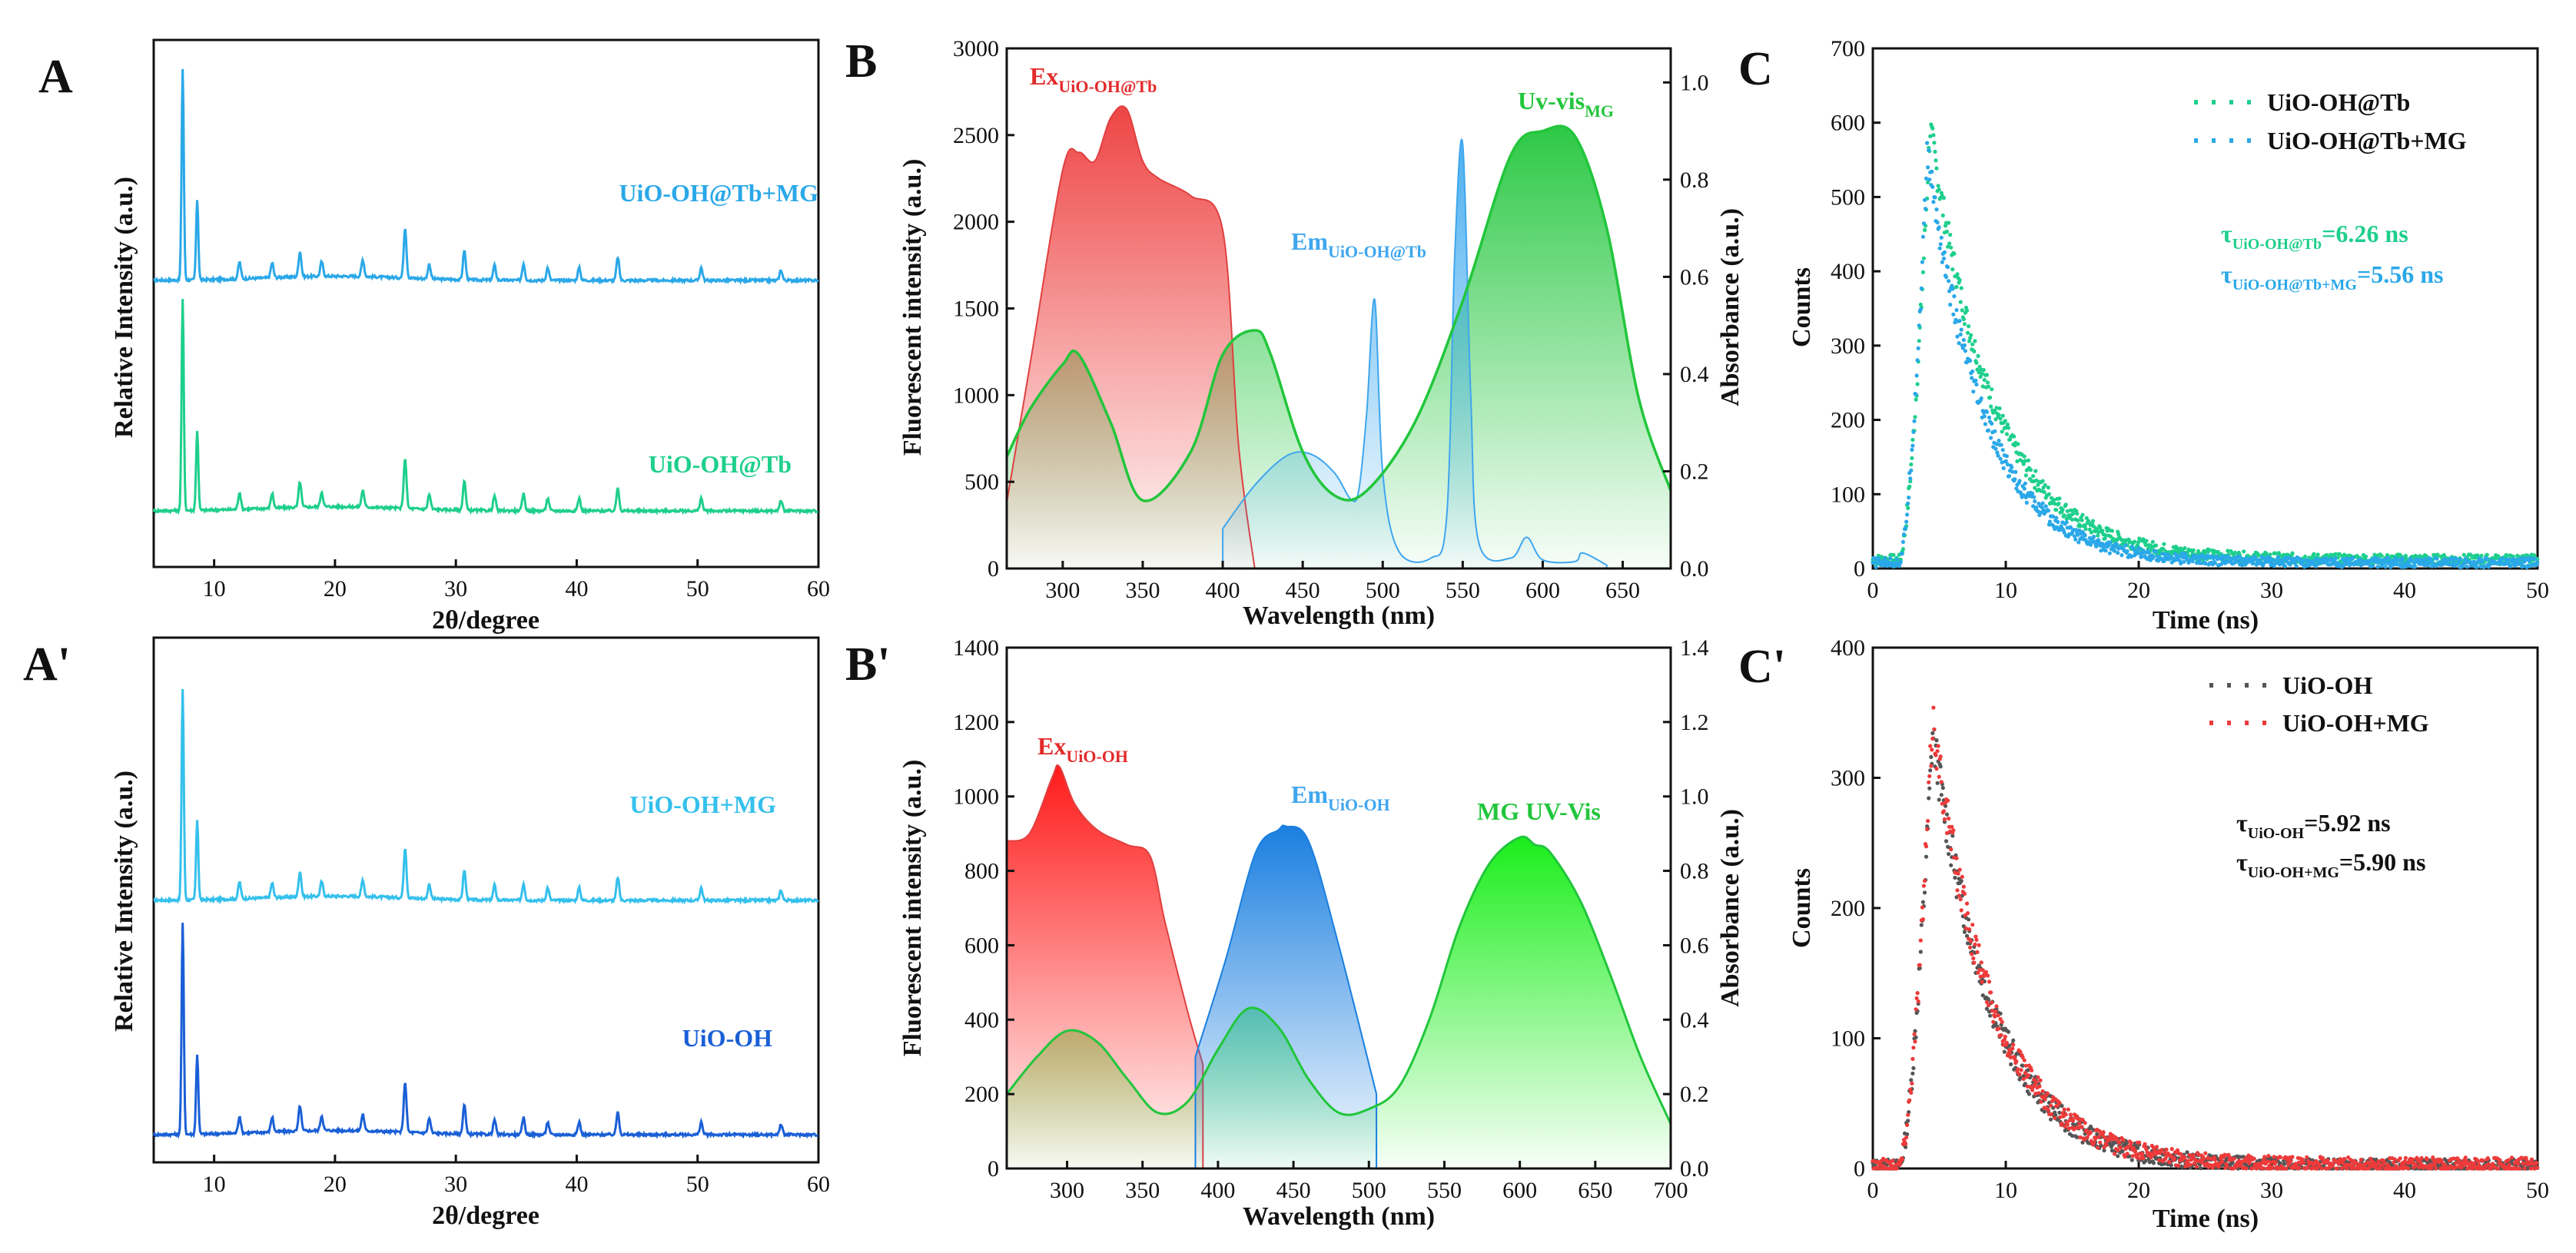 This screenshot has width=2576, height=1253. Describe the element at coordinates (981, 1094) in the screenshot. I see `panel-b-prime-ytick-label: 200` at that location.